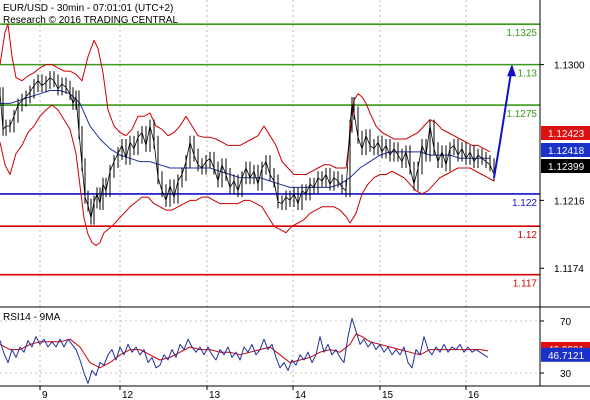 This screenshot has height=400, width=590. What do you see at coordinates (525, 284) in the screenshot?
I see `level-label-1.117: 1.117` at bounding box center [525, 284].